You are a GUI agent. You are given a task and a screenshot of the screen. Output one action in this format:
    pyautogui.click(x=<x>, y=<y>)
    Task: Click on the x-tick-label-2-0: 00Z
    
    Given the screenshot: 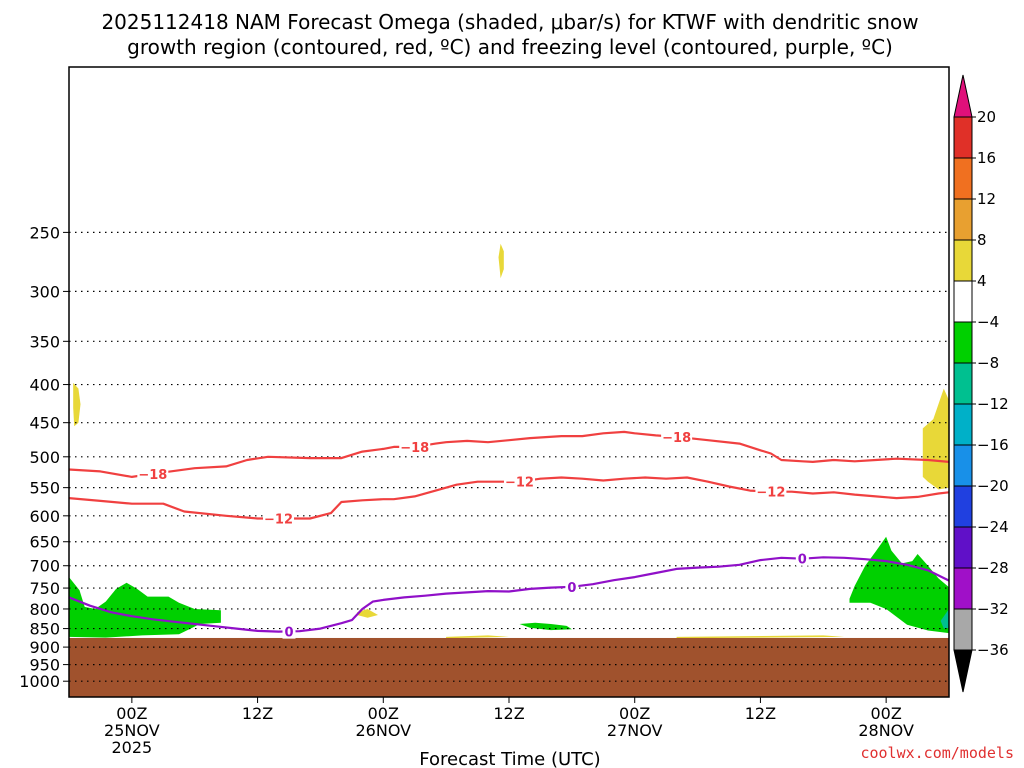 What is the action you would take?
    pyautogui.click(x=383, y=713)
    